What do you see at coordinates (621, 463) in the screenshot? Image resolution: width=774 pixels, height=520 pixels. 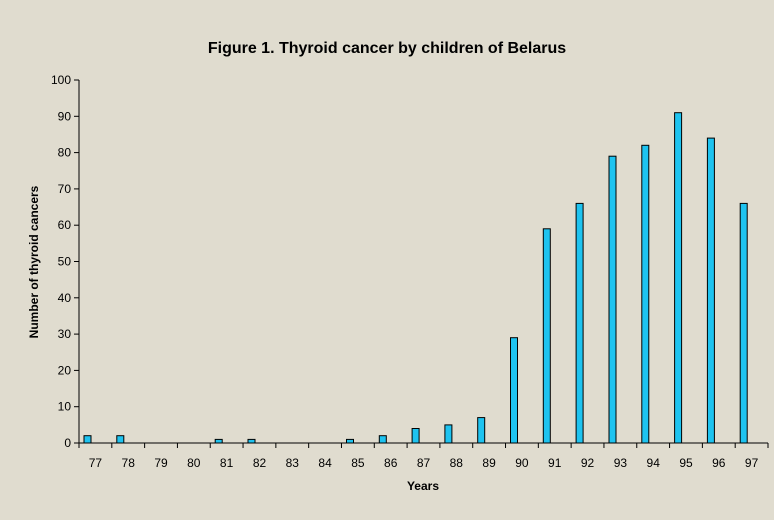 I see `x-tick-label: 93` at bounding box center [621, 463].